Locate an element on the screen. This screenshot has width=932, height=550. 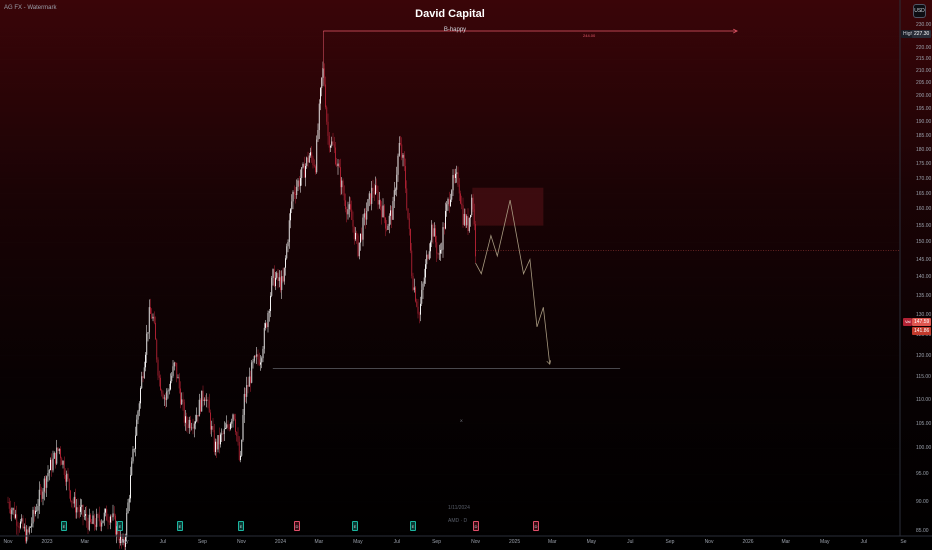
time-axis-label: Jul is located at coordinates (162, 542).